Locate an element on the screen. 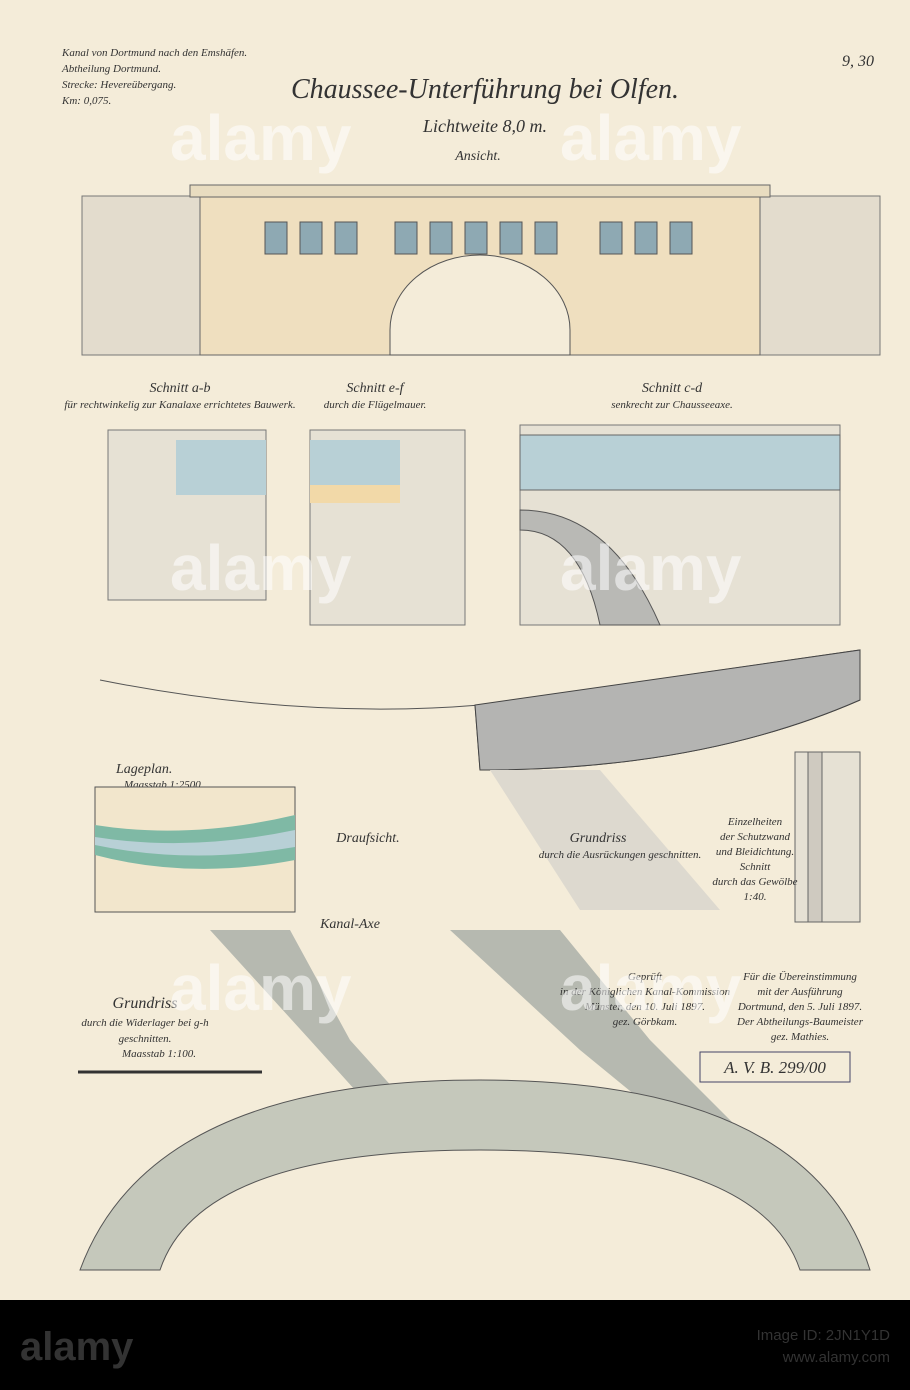  header-line: Kanal von Dortmund nach den Emshäfen. is located at coordinates (154, 53).